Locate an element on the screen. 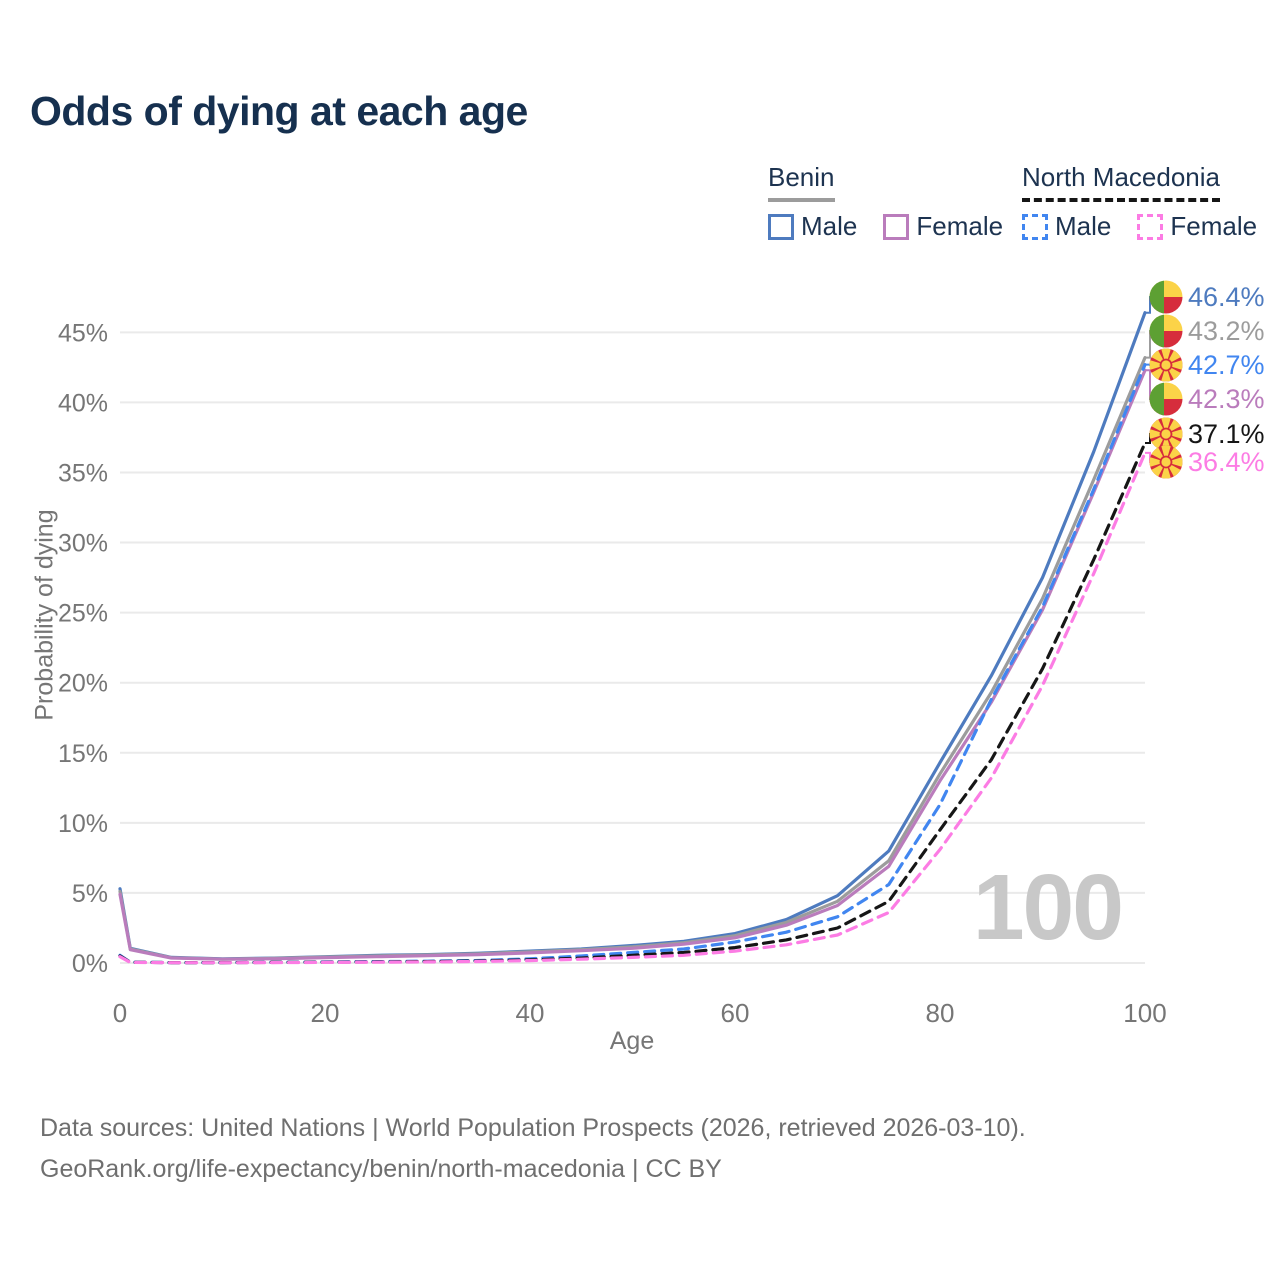 This screenshot has height=1280, width=1280. legend-benin-title: Benin is located at coordinates (801, 182).